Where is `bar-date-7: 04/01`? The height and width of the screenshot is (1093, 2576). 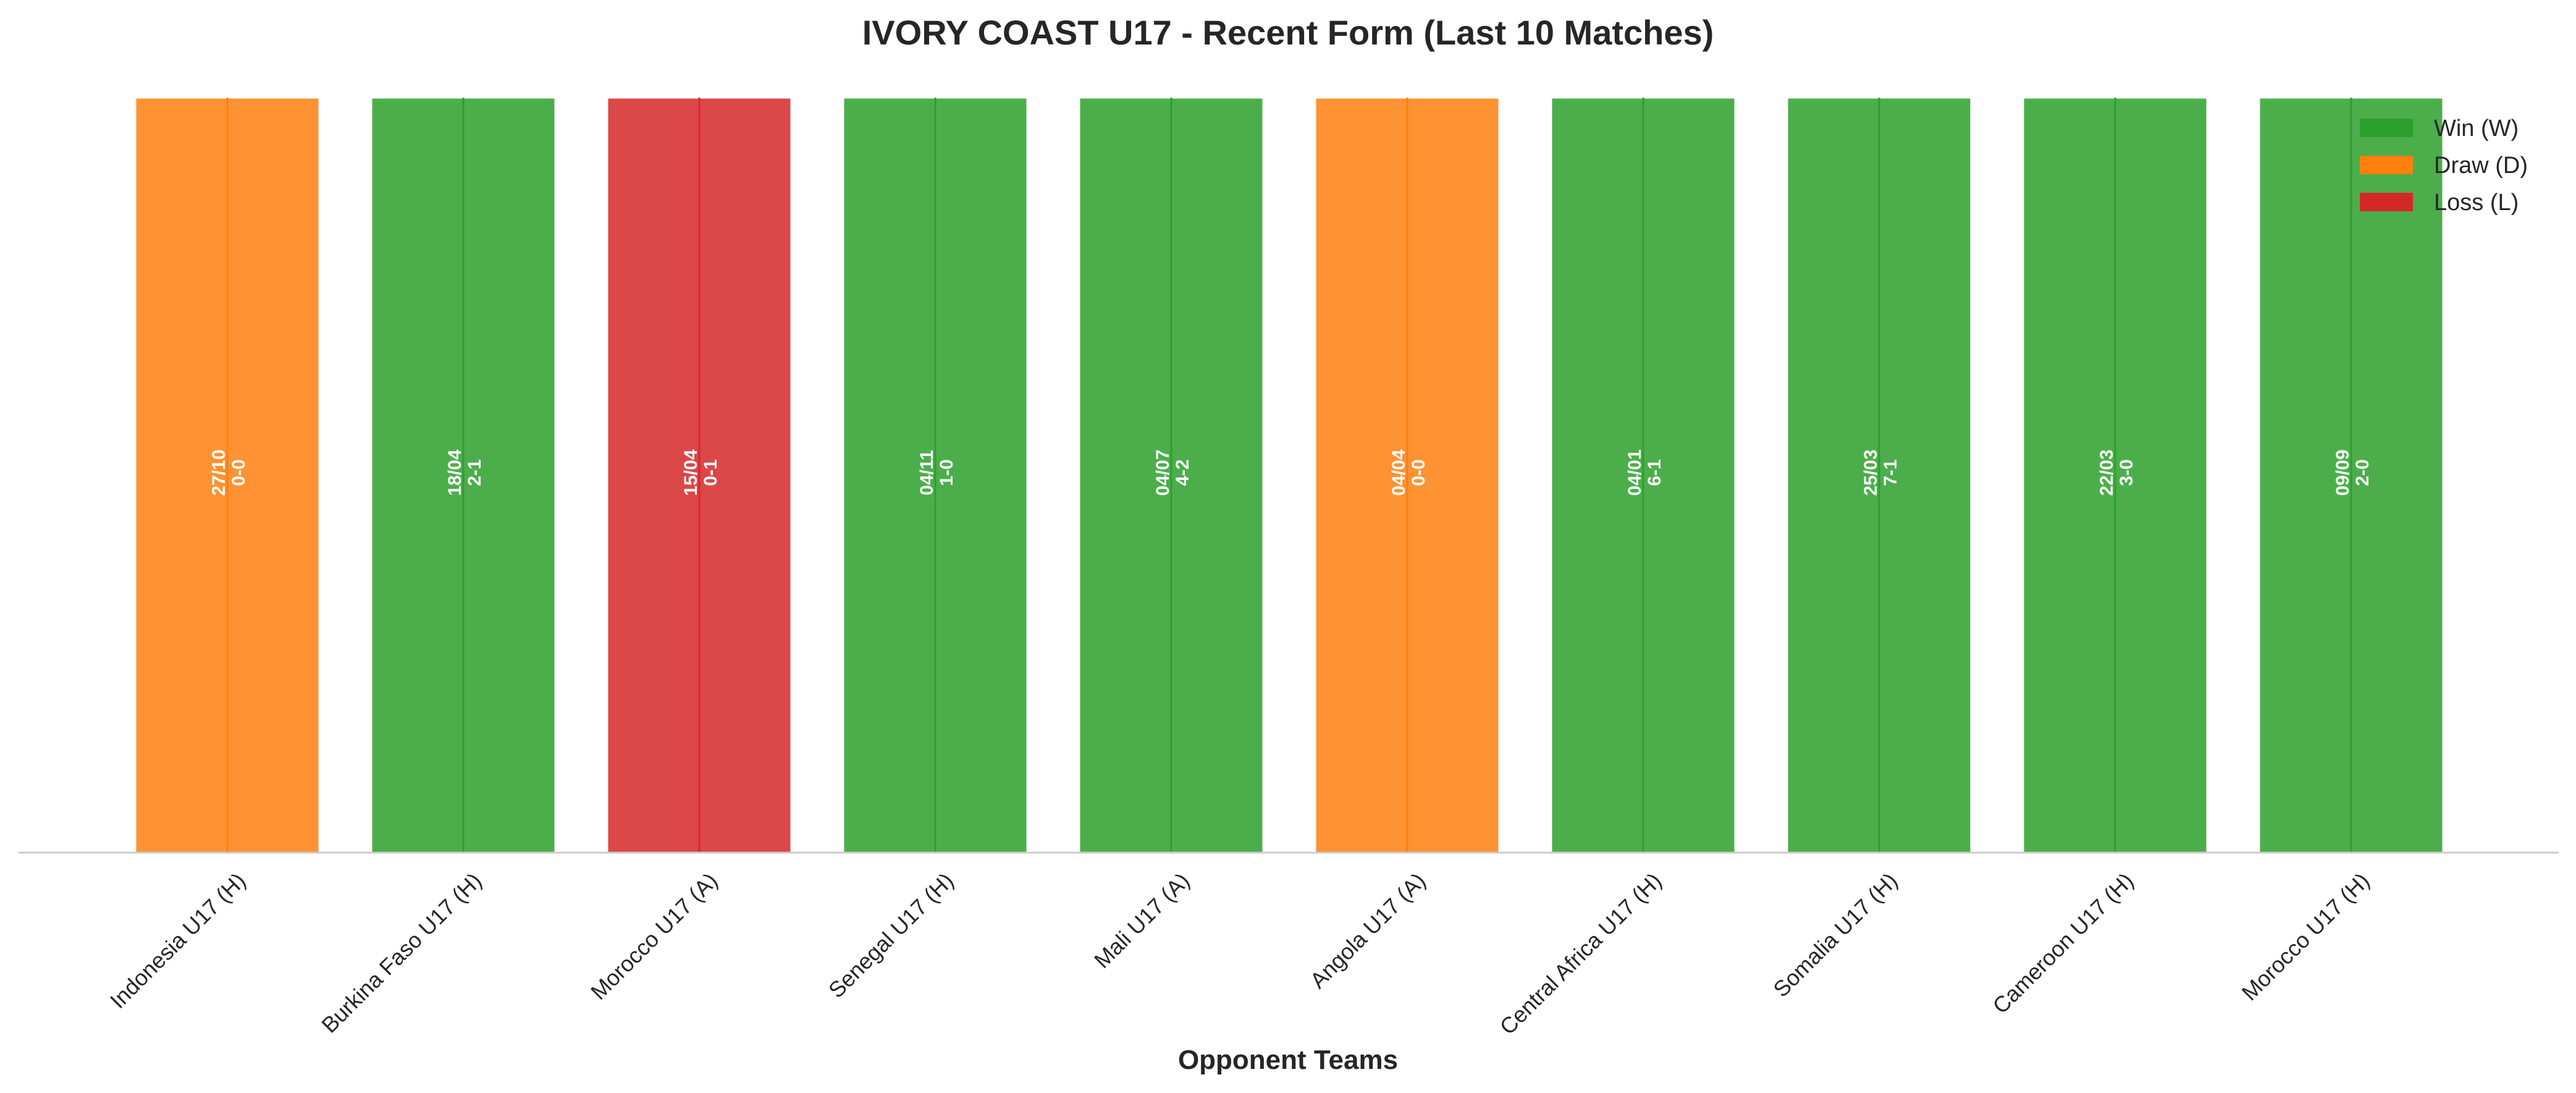
bar-date-7: 04/01 is located at coordinates (1635, 473).